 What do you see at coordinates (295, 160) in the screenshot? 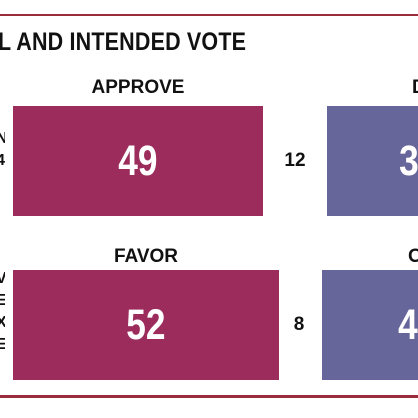
I see `middle-value-label: 12` at bounding box center [295, 160].